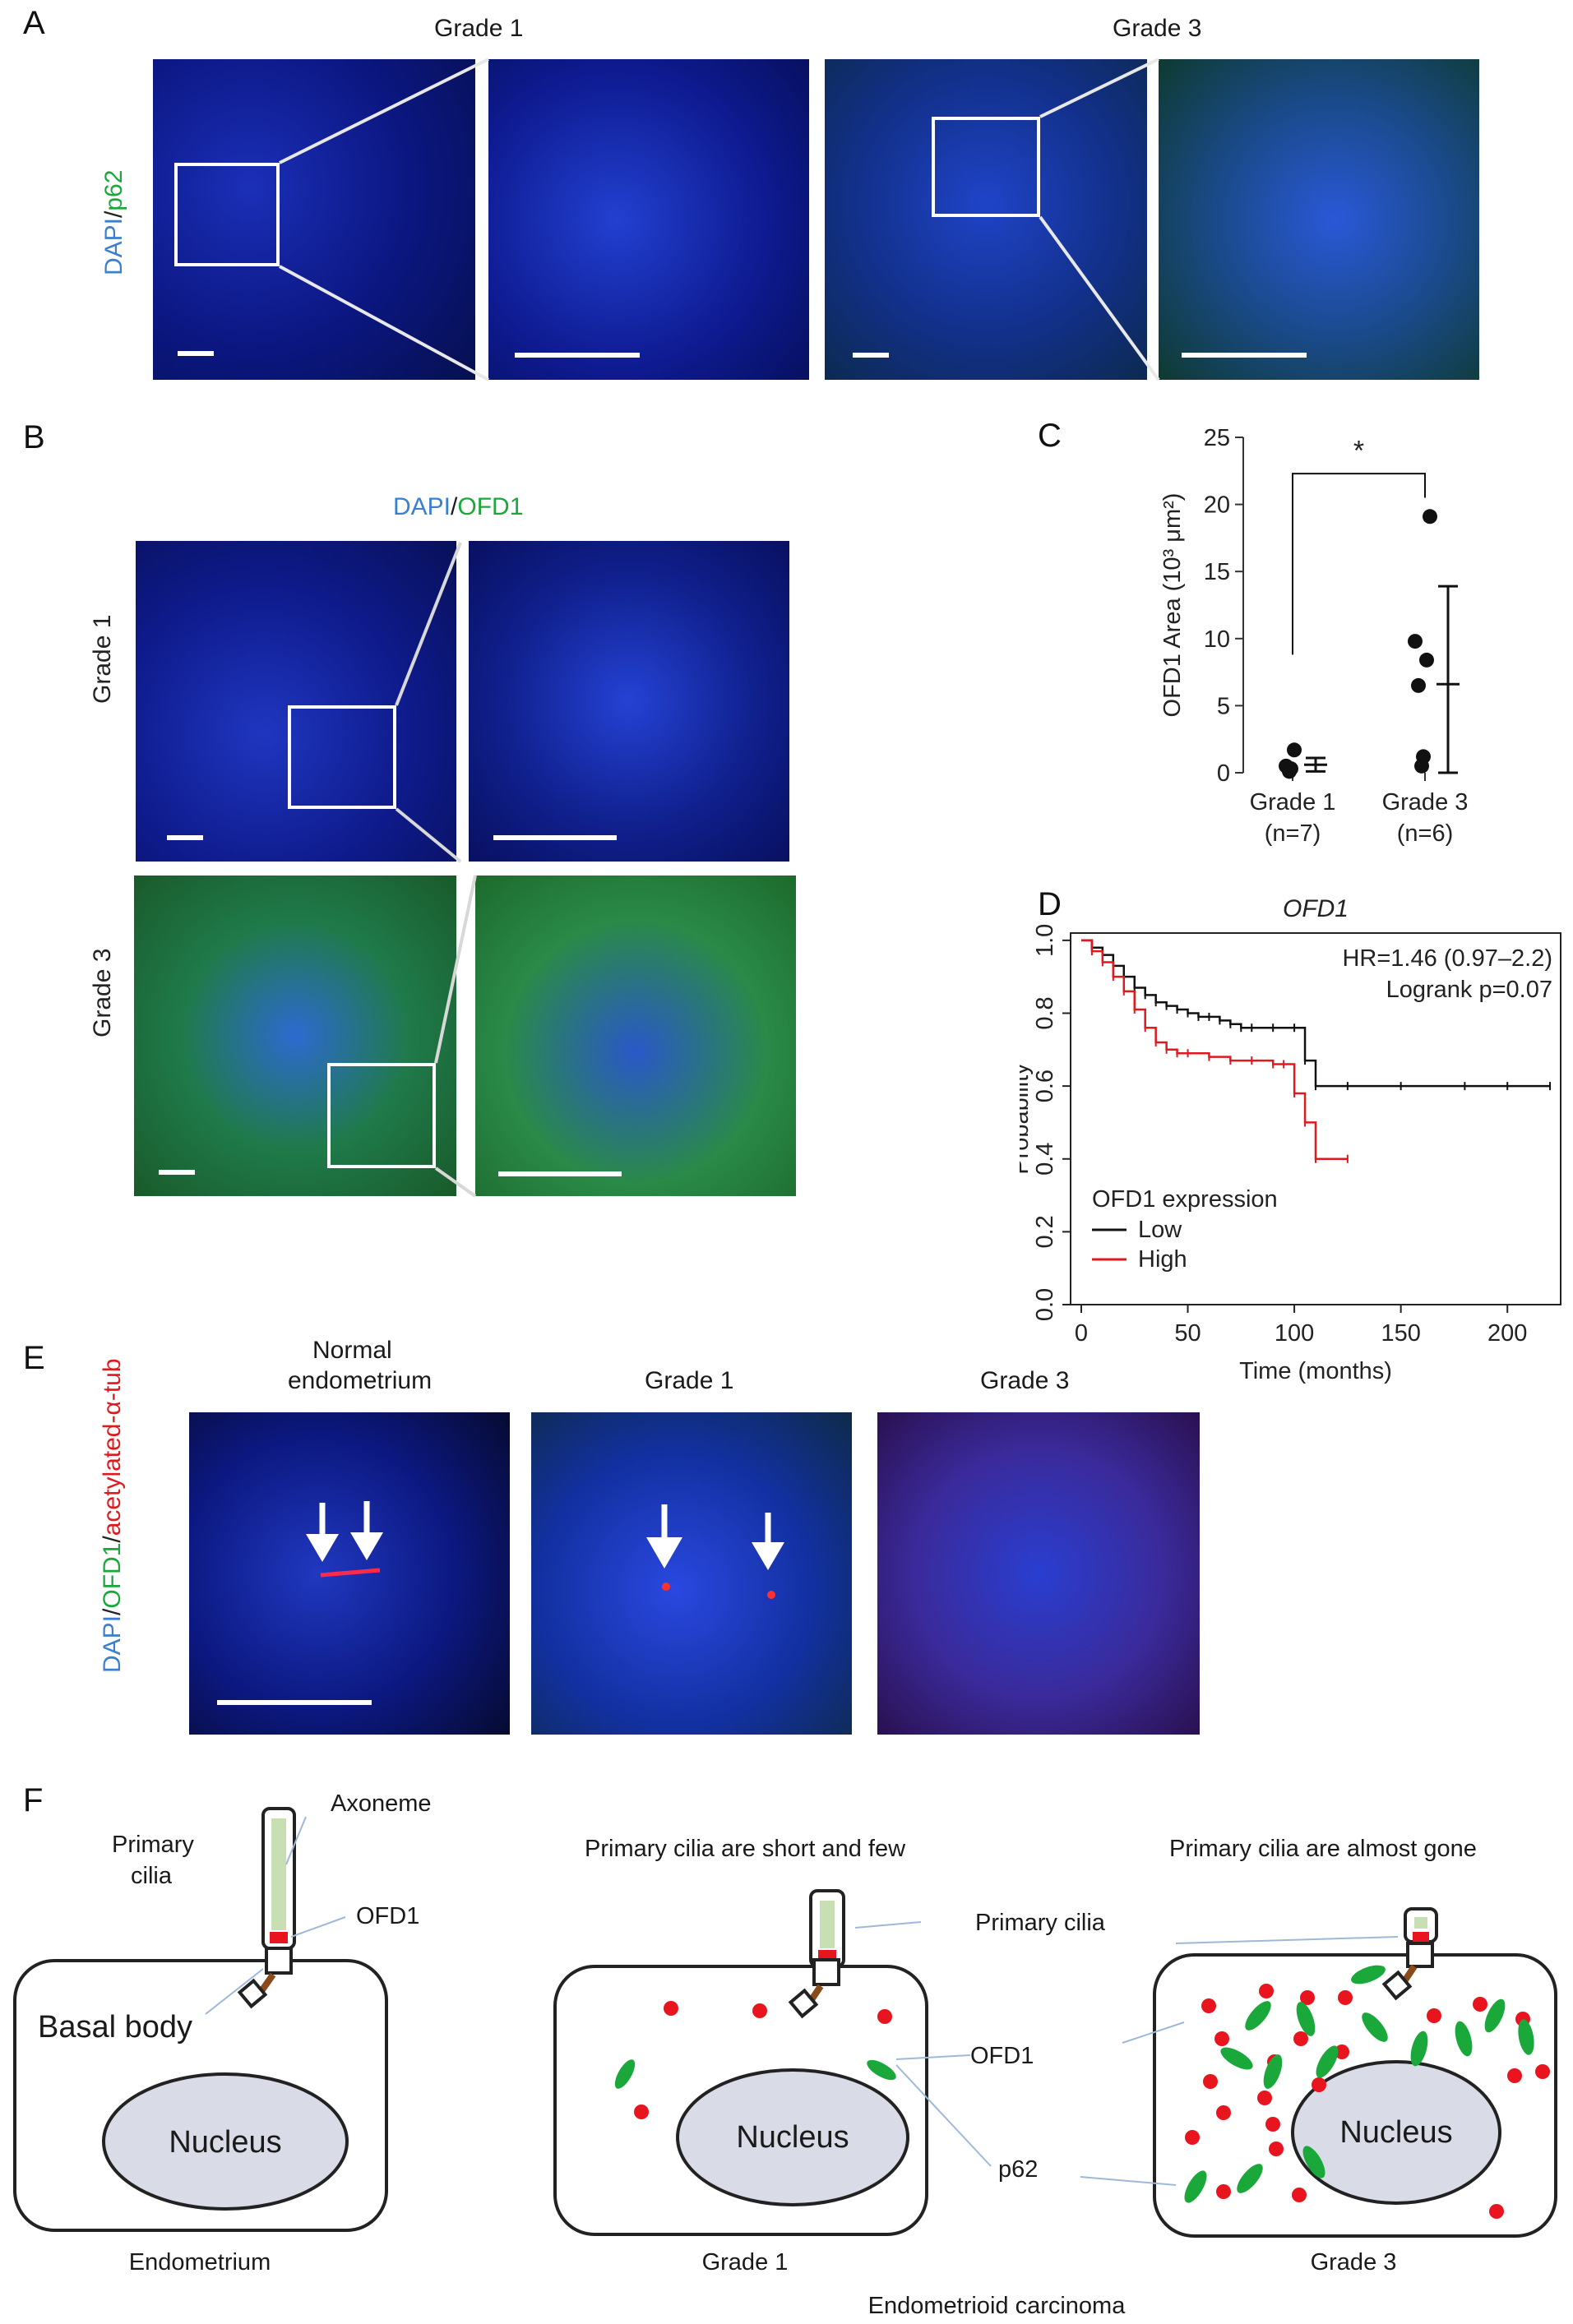 Image resolution: width=1573 pixels, height=2324 pixels. I want to click on panel-a-grade1-title: Grade 1, so click(479, 28).